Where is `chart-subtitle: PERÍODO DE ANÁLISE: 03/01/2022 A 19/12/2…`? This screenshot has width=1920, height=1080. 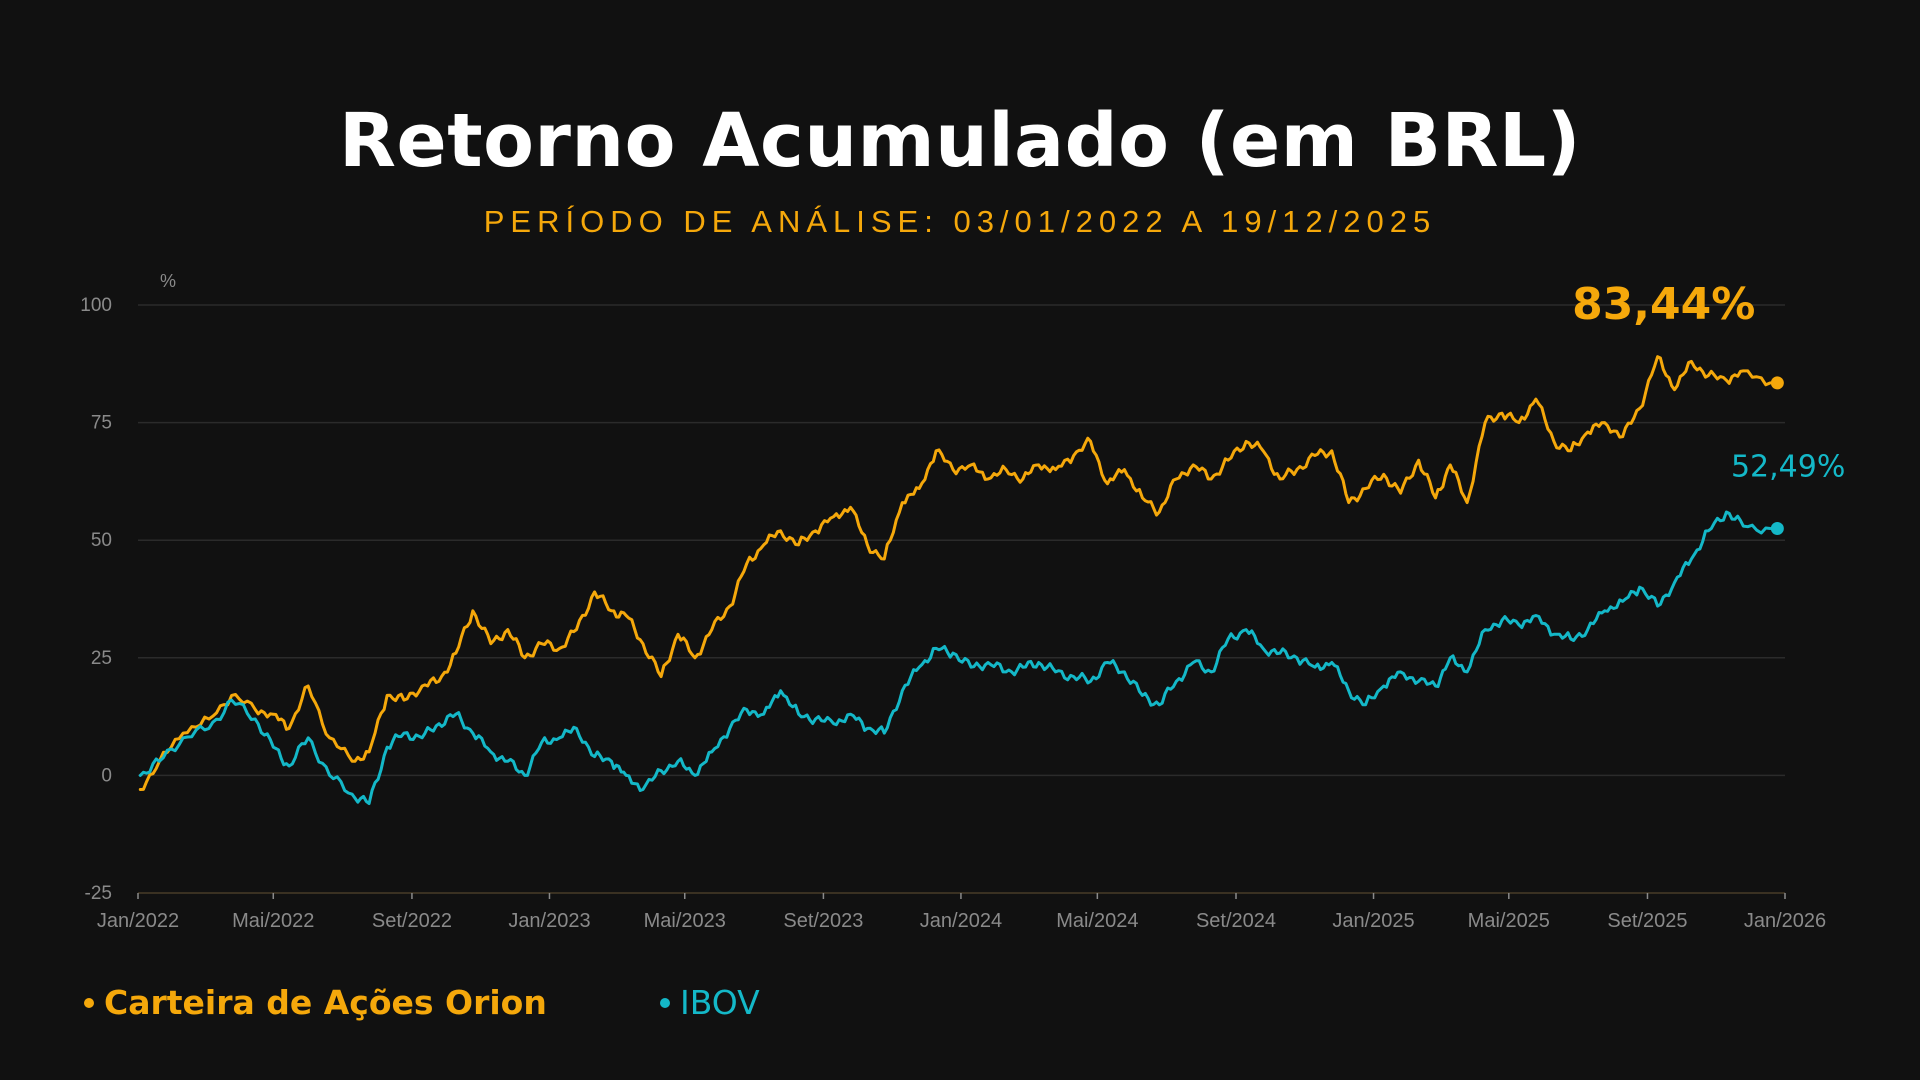 chart-subtitle: PERÍODO DE ANÁLISE: 03/01/2022 A 19/12/2… is located at coordinates (960, 221).